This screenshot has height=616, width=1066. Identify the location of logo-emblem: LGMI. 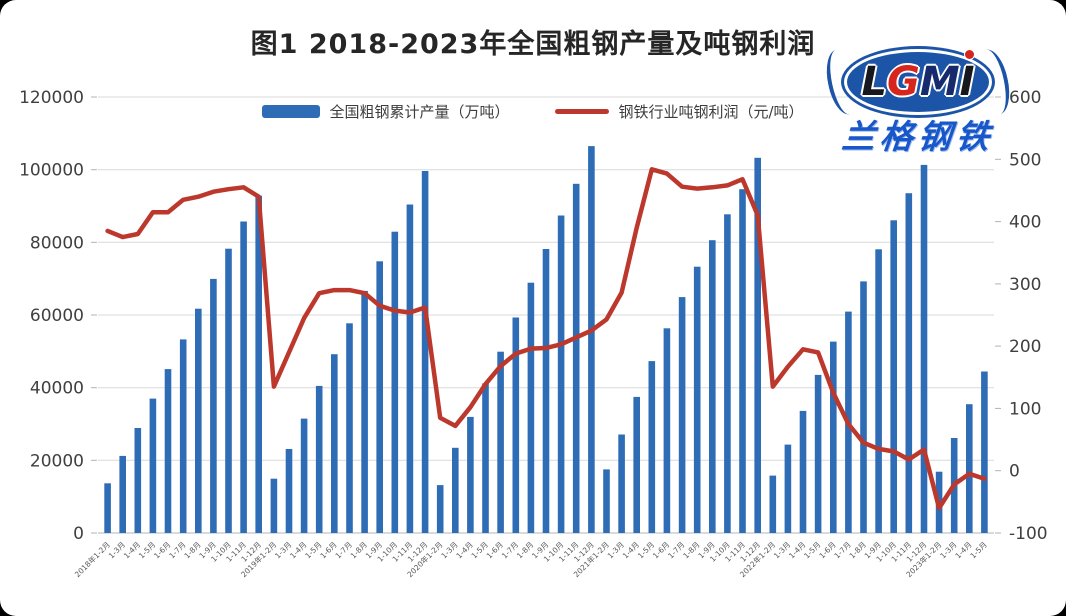
(918, 82).